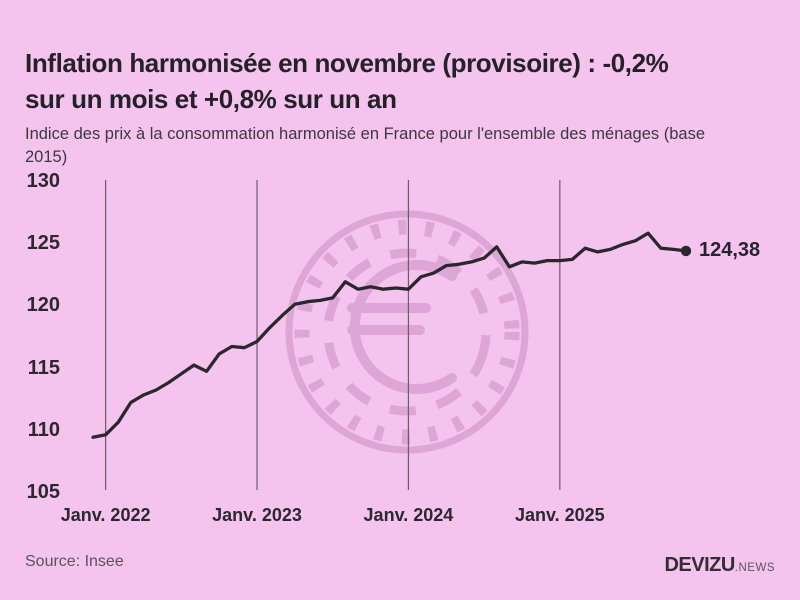 The width and height of the screenshot is (800, 600). What do you see at coordinates (729, 249) in the screenshot?
I see `latest-value-label: 124,38` at bounding box center [729, 249].